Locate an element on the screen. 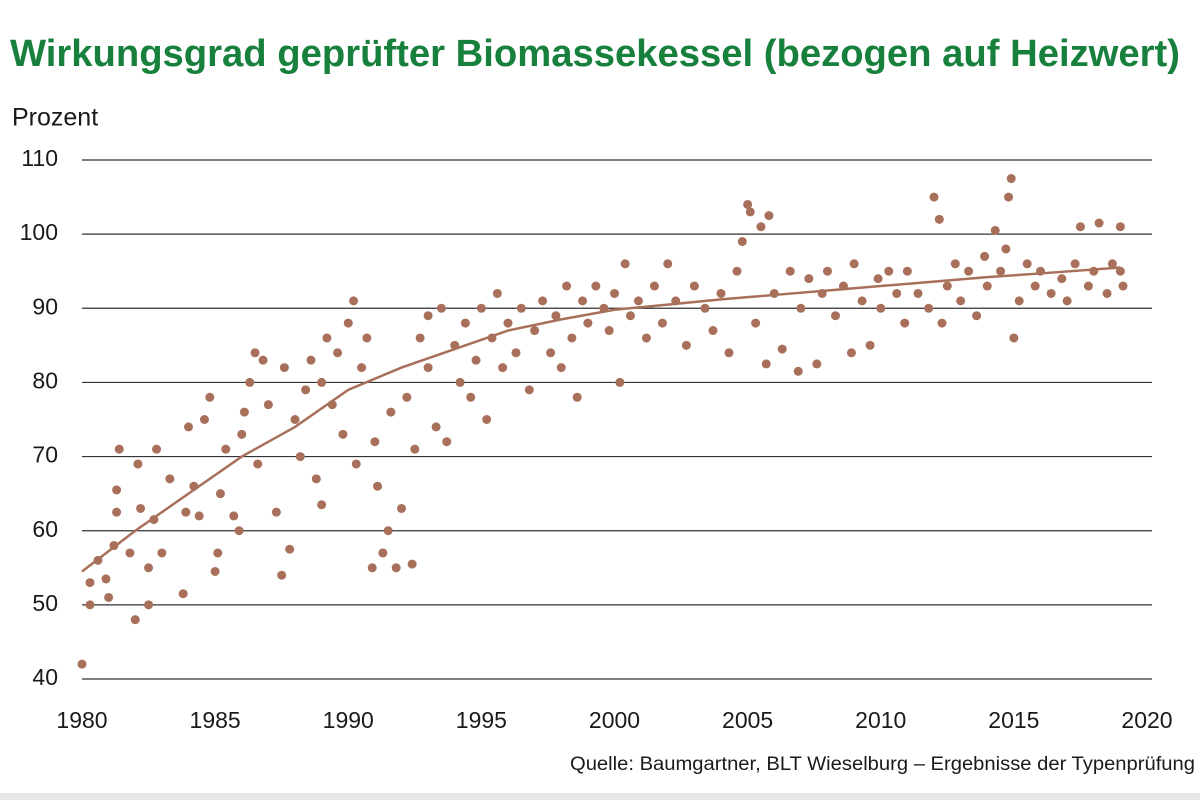 The width and height of the screenshot is (1200, 800). x-tick-label: 2015 is located at coordinates (1013, 720).